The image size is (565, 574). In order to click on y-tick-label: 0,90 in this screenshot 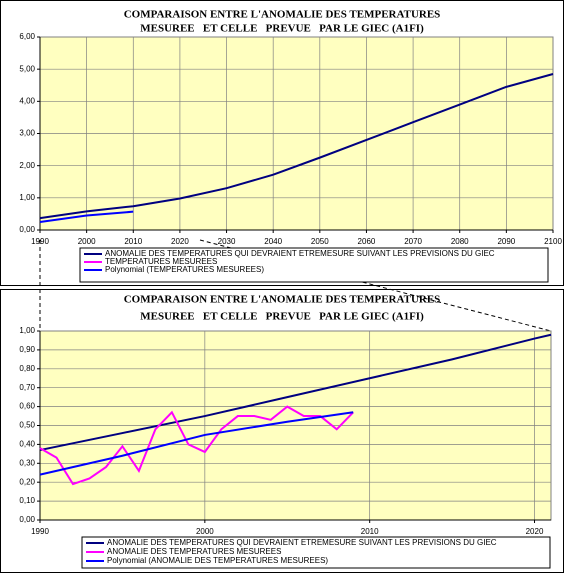, I will do `click(27, 349)`.